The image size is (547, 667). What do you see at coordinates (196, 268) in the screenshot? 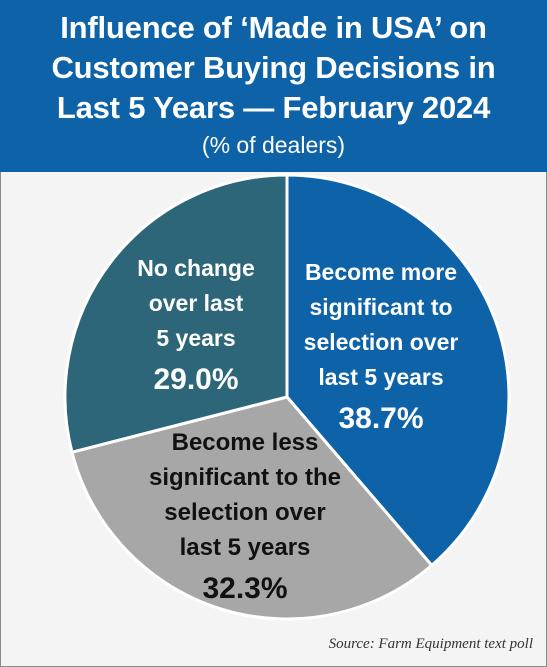
I see `slice-label-line: No change` at bounding box center [196, 268].